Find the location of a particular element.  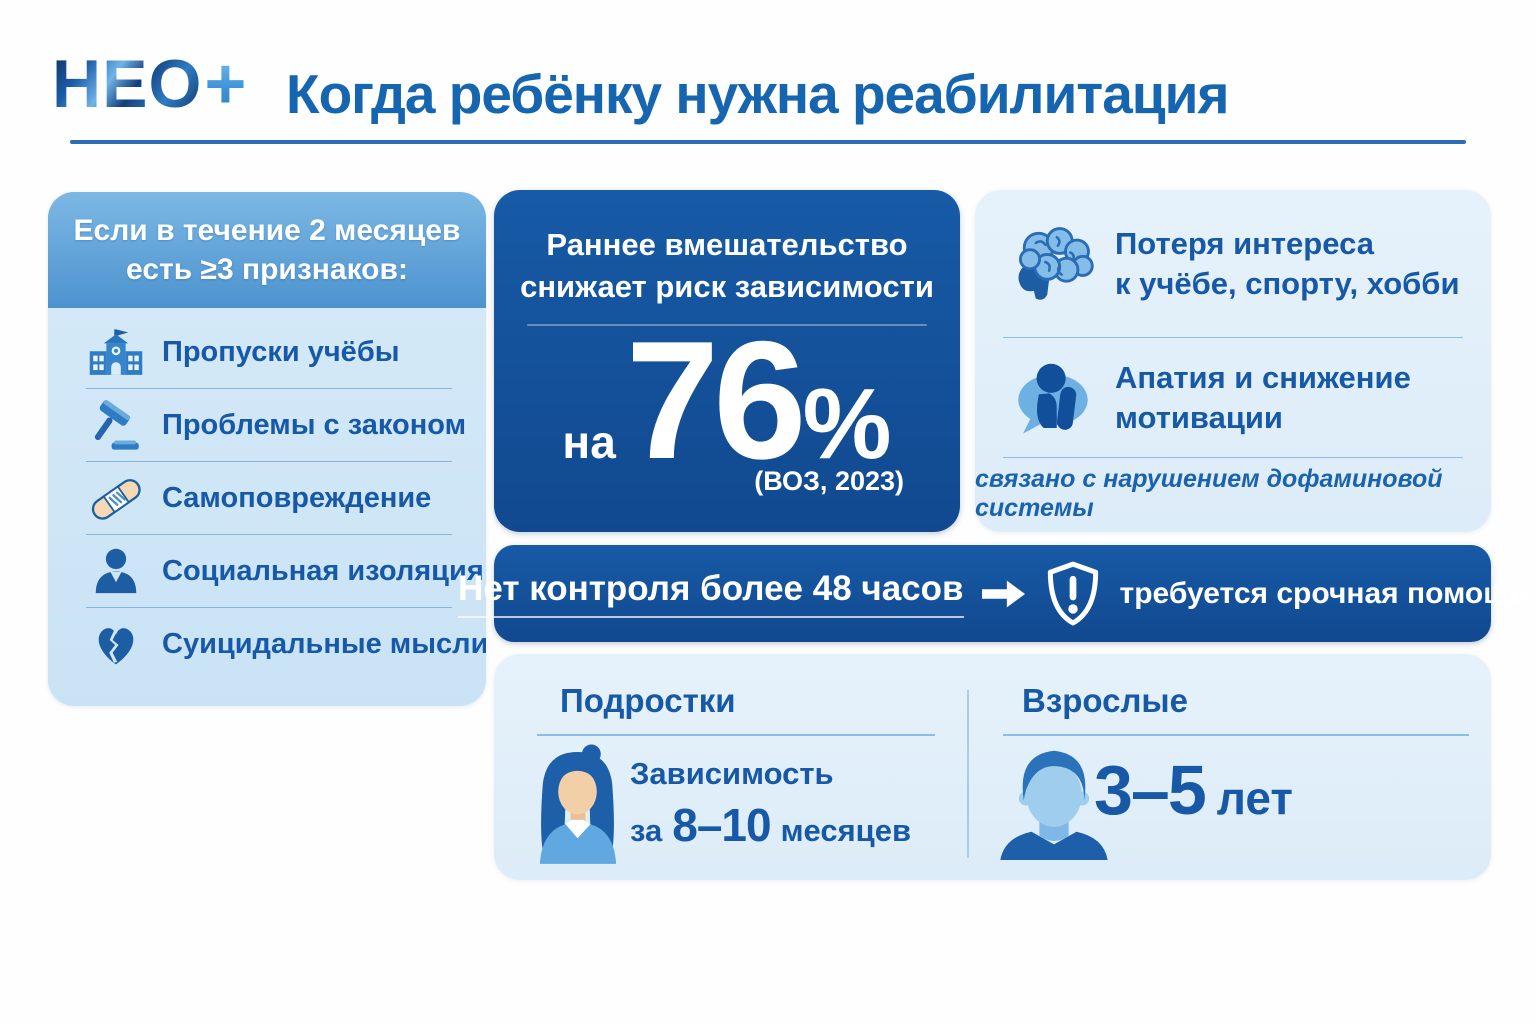

adults-underline is located at coordinates (1236, 735).